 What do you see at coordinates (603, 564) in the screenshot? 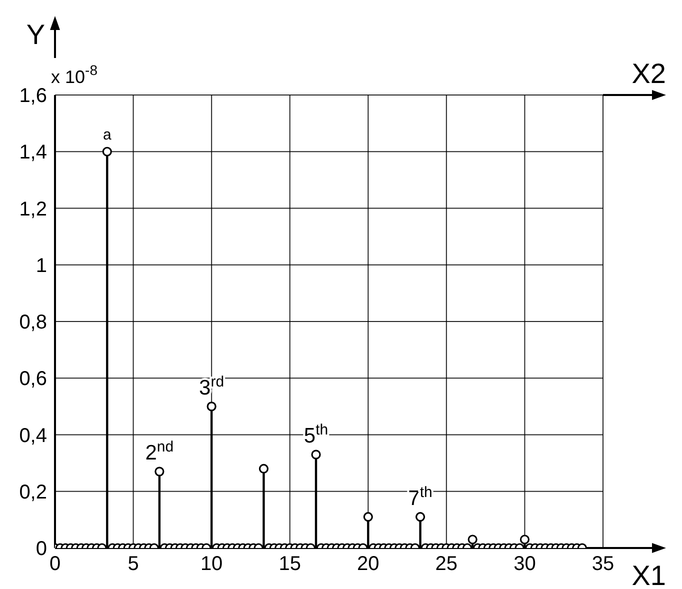
I see `x-tick-label: 35` at bounding box center [603, 564].